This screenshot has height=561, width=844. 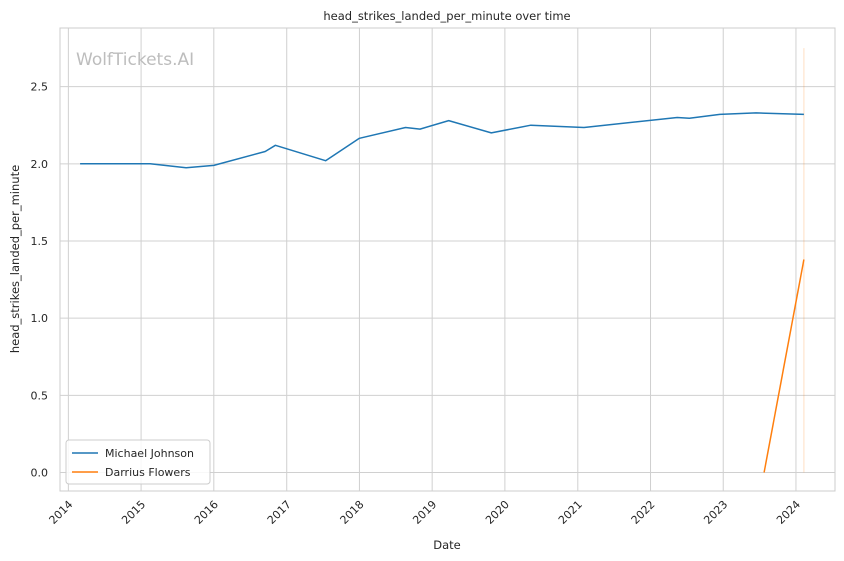 I want to click on x-tick-label: 2022, so click(x=643, y=512).